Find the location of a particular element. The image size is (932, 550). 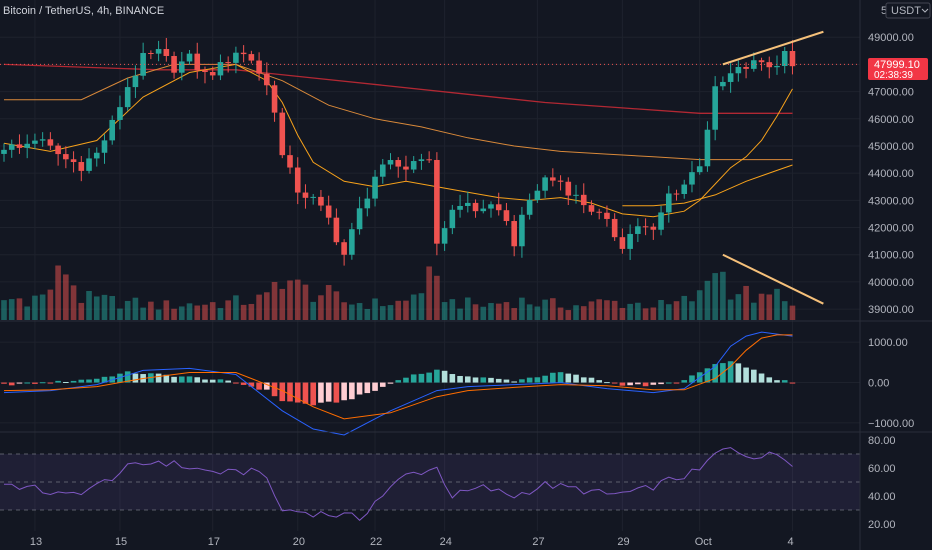

trendline is located at coordinates (773, 279).